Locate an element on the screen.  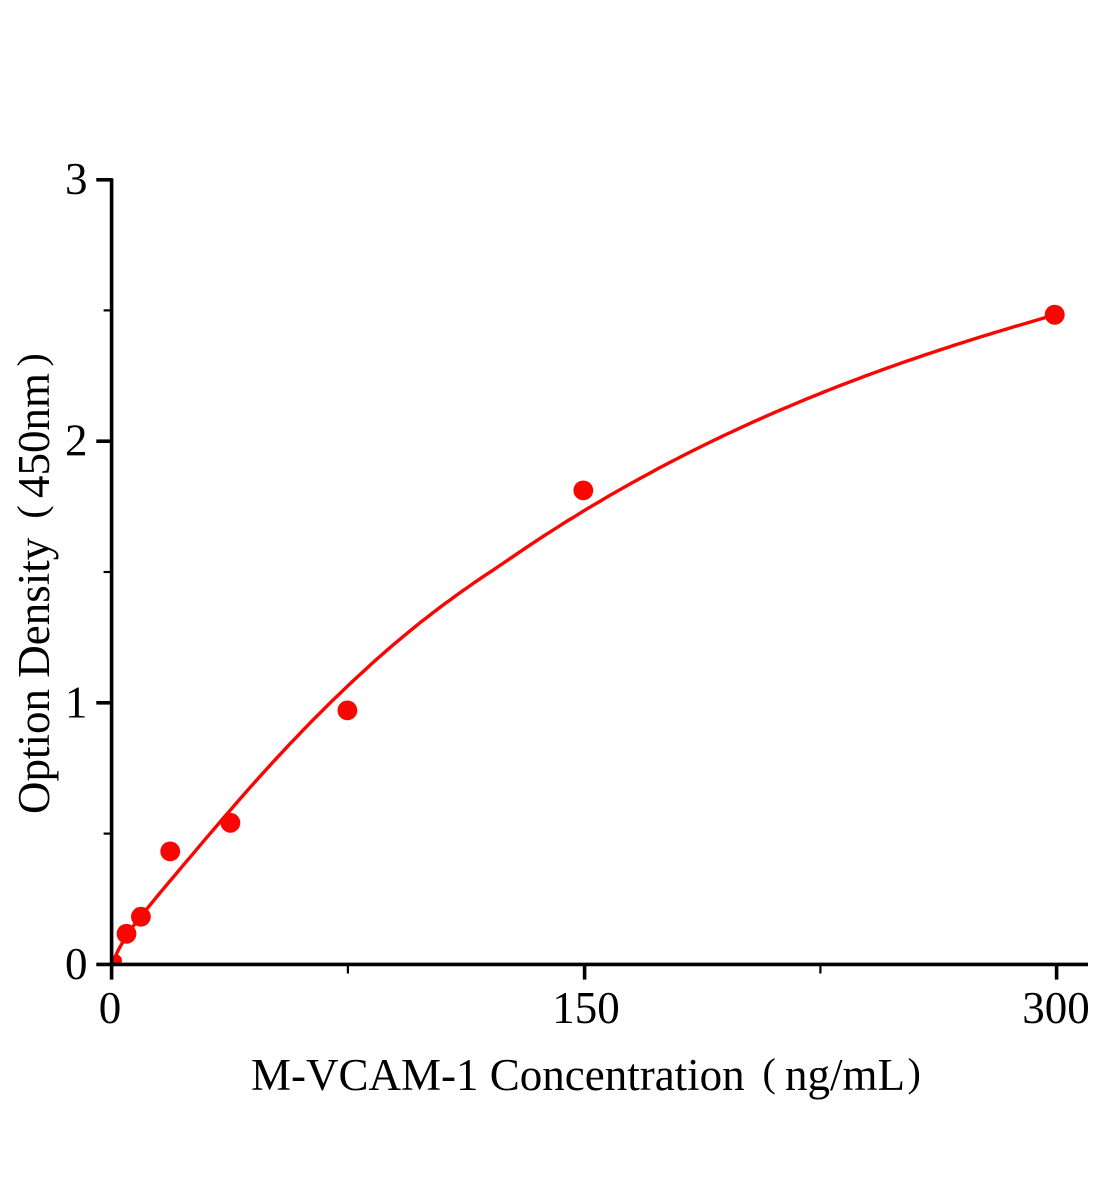
svg-text: 450nm is located at coordinates (34, 435).